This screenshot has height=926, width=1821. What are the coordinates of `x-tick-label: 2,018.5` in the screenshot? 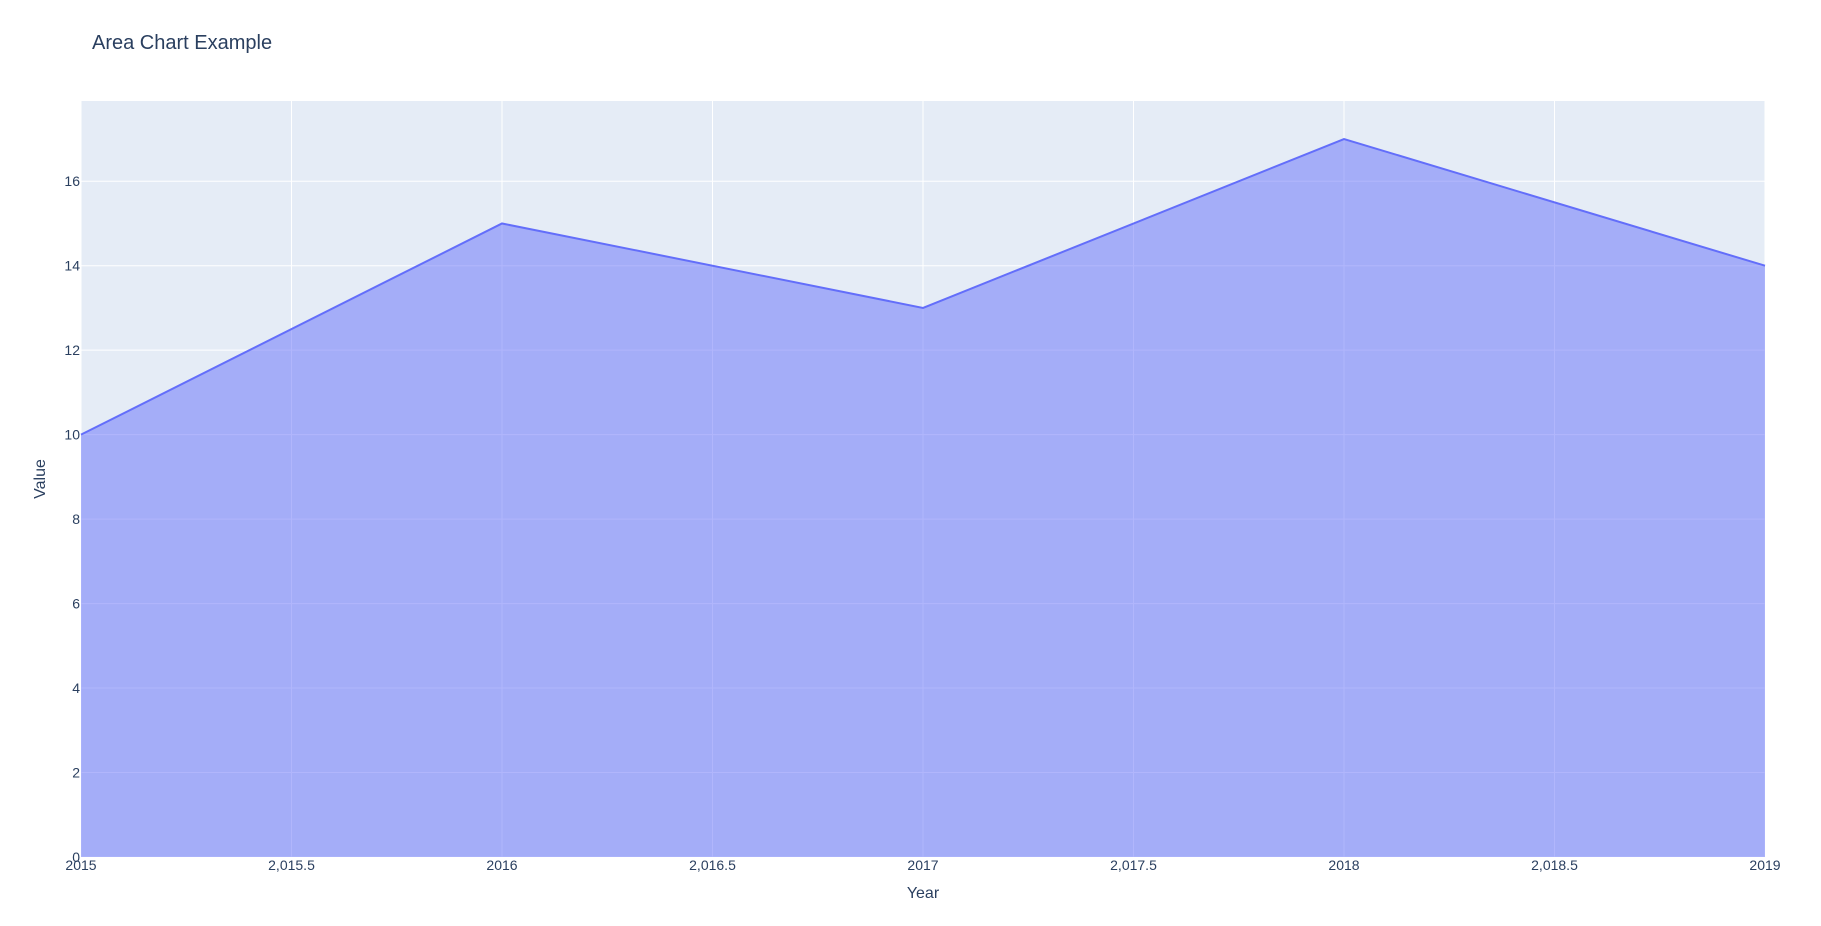 It's located at (1554, 865).